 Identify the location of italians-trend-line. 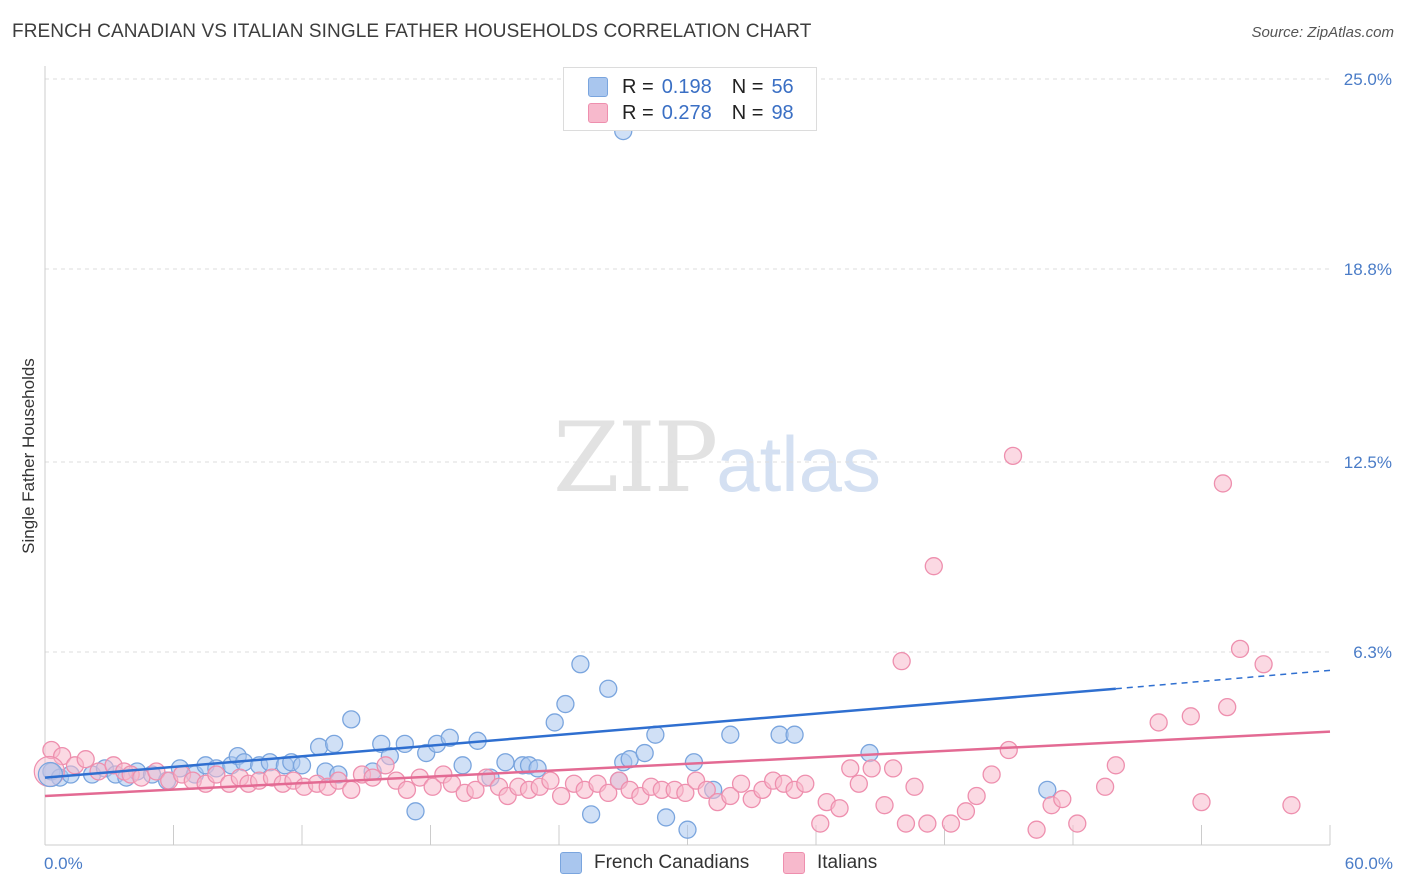
(687, 764).